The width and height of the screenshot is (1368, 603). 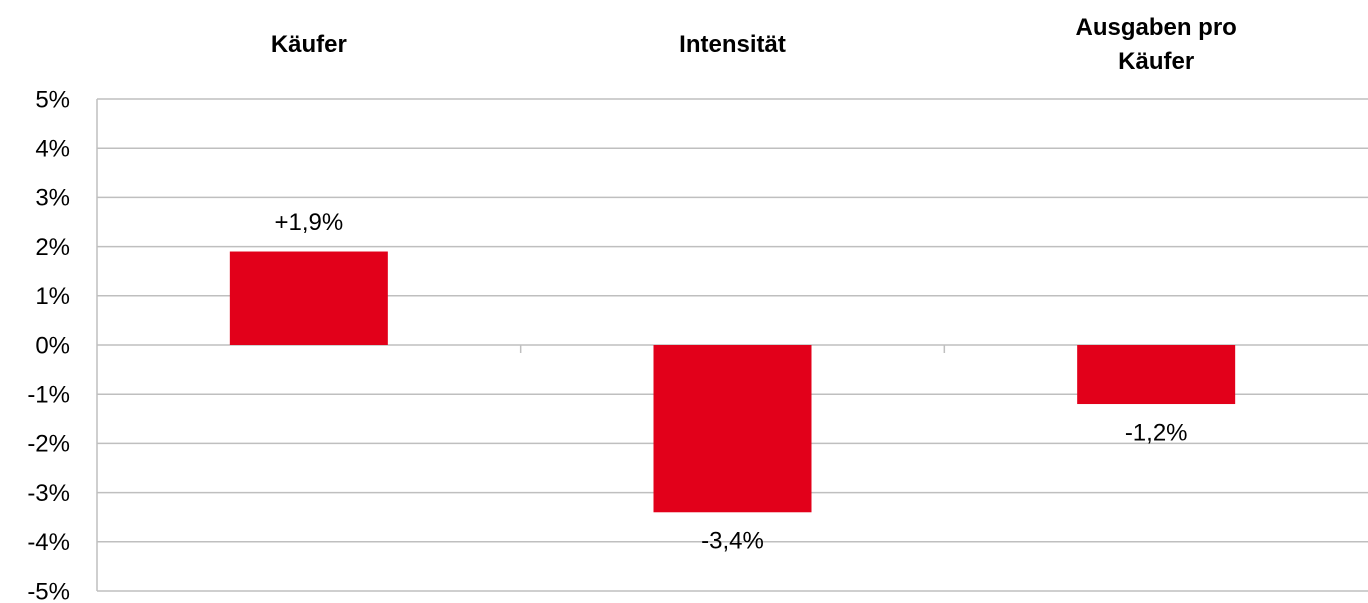 I want to click on category-label: Ausgaben pro Käufer, so click(x=1156, y=44).